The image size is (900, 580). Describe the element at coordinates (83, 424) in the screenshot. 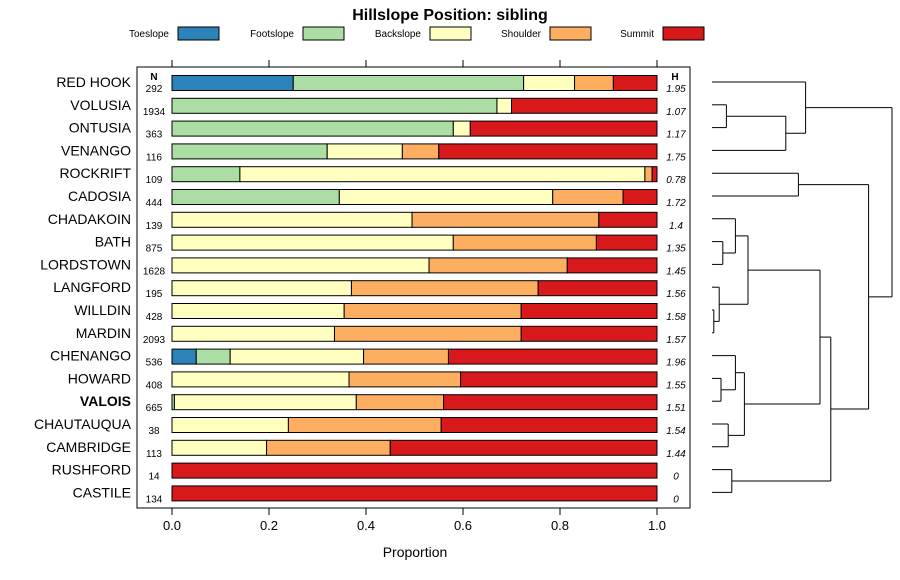

I see `series-label-chautauqua: CHAUTAUQUA` at that location.